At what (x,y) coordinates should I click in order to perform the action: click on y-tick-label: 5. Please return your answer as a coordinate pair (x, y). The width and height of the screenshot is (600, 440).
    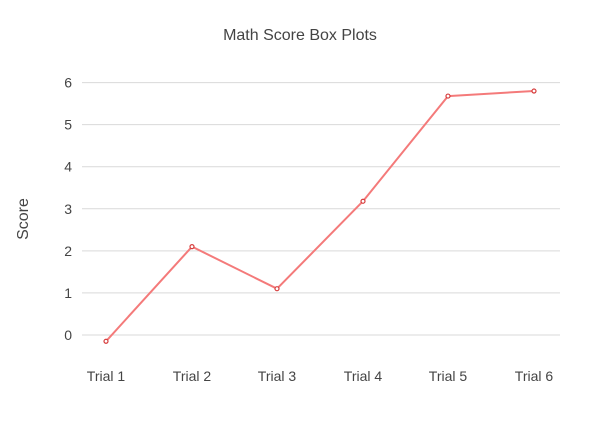
    Looking at the image, I should click on (68, 125).